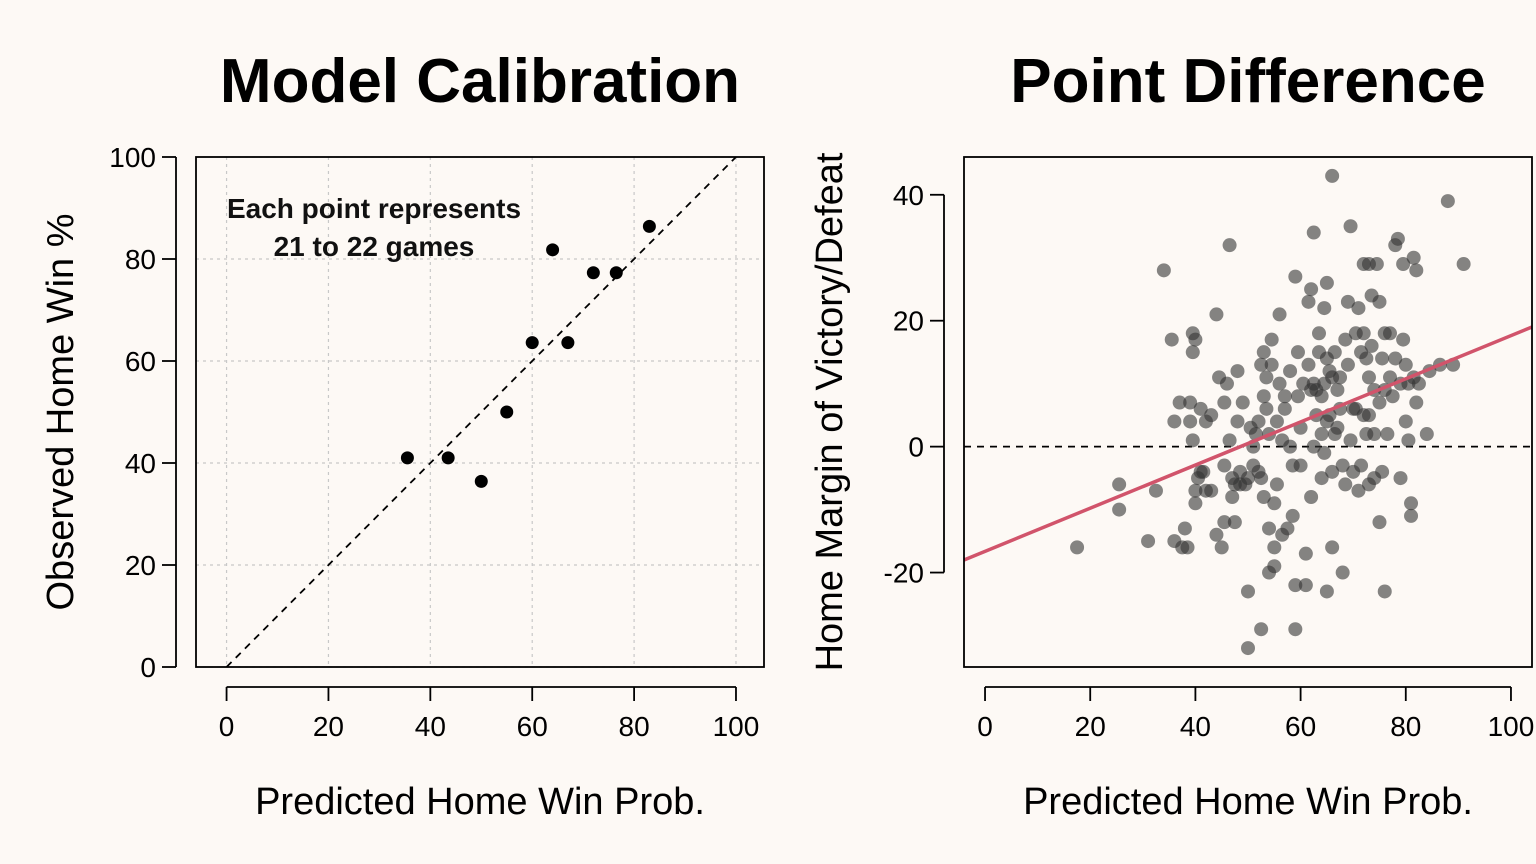 The width and height of the screenshot is (1536, 864). Describe the element at coordinates (1195, 726) in the screenshot. I see `x-tick-label: 40` at that location.